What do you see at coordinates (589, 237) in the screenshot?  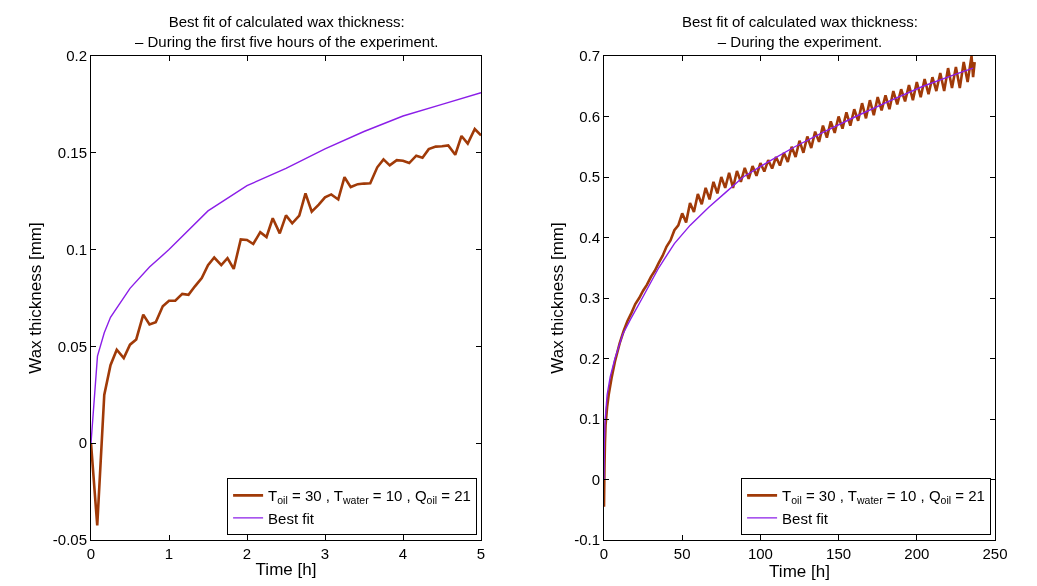 I see `y-tick-label: 0.4` at bounding box center [589, 237].